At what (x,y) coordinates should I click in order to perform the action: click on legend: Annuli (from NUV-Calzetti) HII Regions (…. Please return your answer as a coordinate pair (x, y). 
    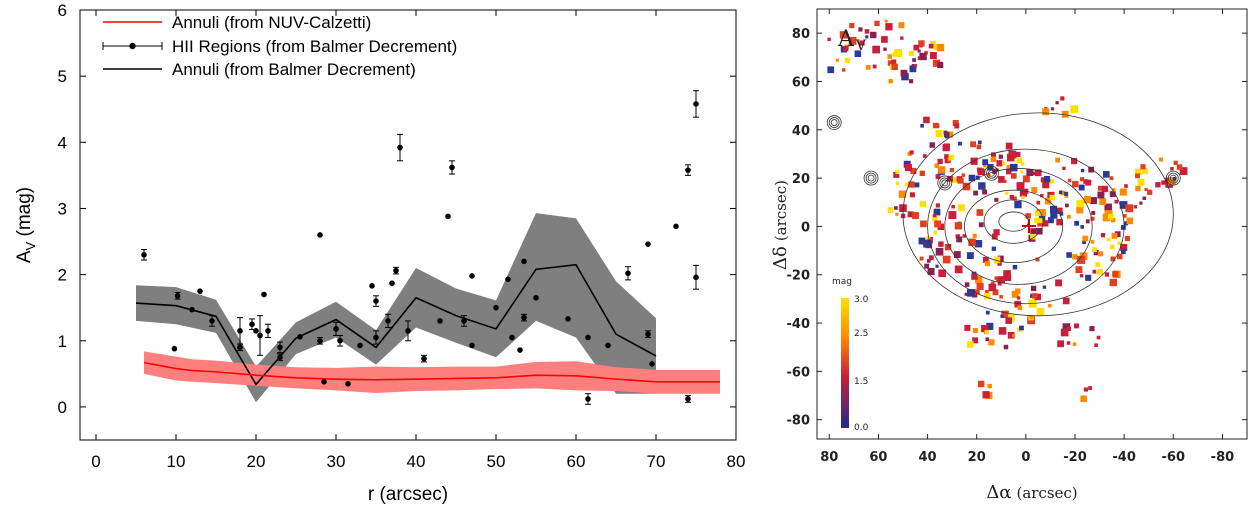
    Looking at the image, I should click on (279, 46).